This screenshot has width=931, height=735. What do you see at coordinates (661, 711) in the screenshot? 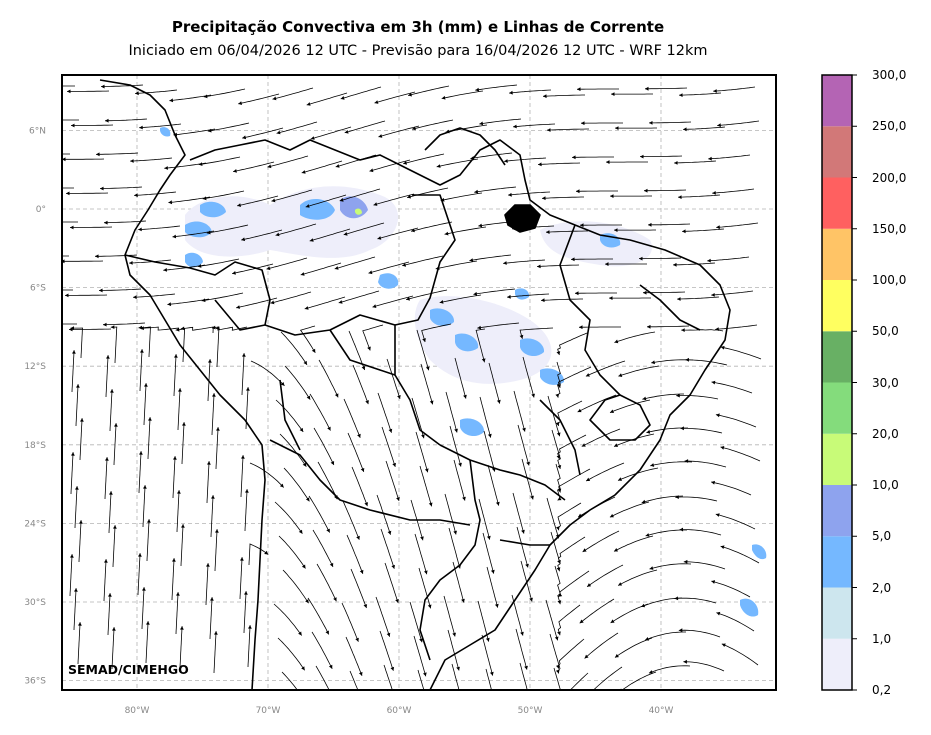
I see `lon-tick-label: 40°W` at bounding box center [661, 711].